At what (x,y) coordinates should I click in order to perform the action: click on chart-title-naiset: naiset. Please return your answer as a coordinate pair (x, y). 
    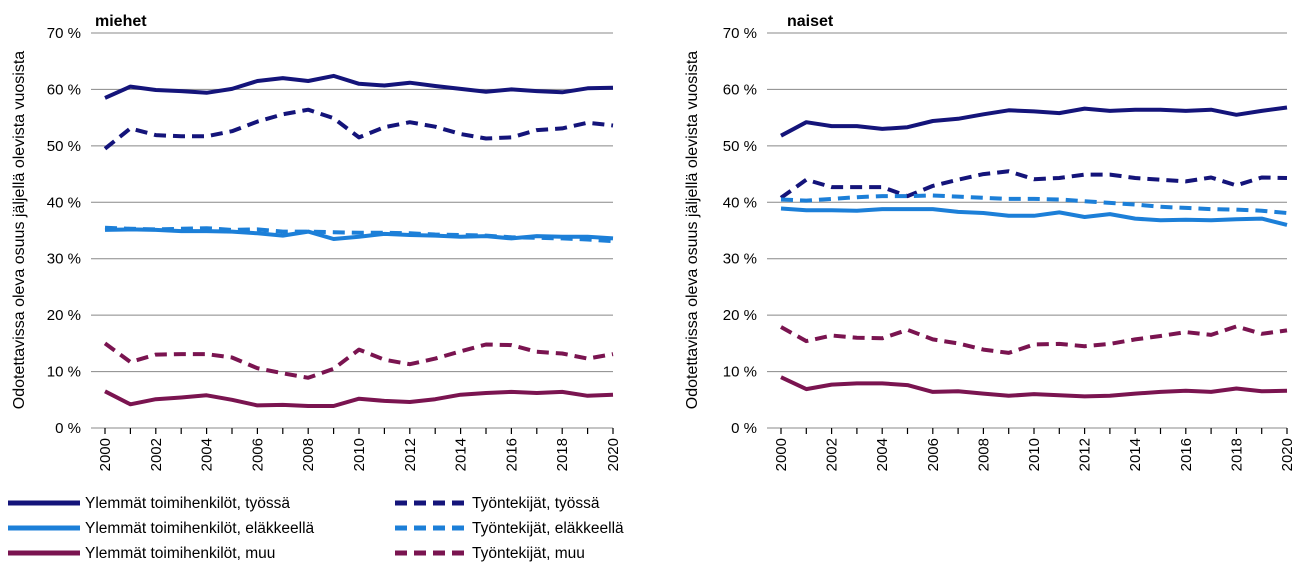
    Looking at the image, I should click on (810, 21).